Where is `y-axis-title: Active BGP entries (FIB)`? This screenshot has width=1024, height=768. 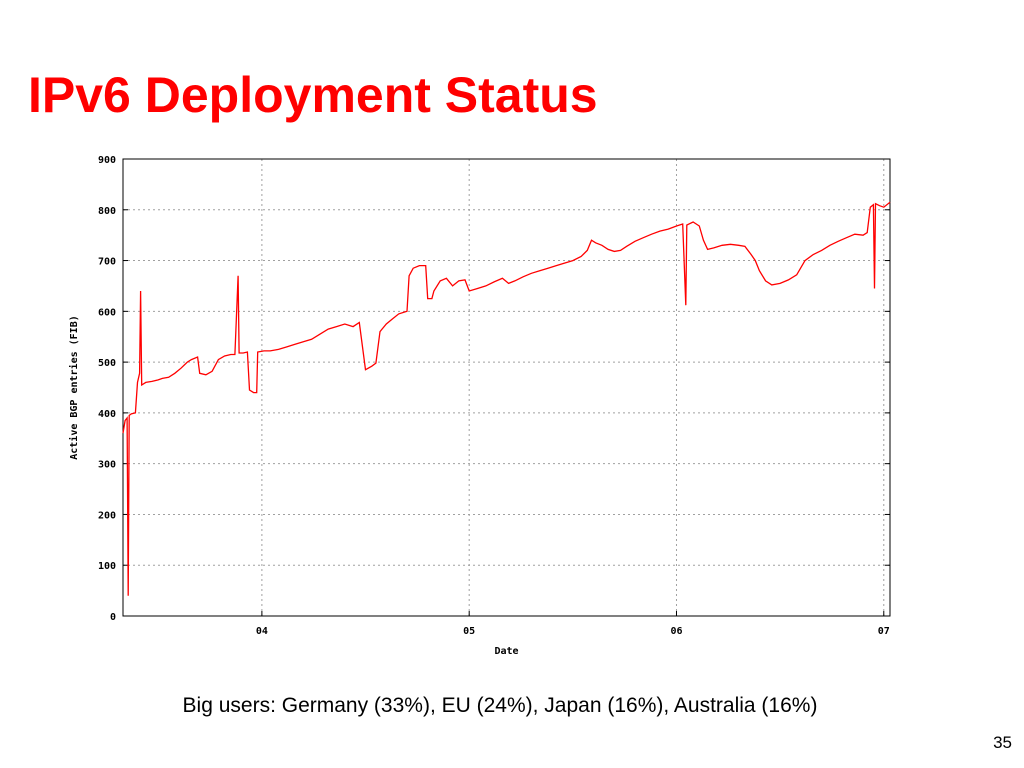 y-axis-title: Active BGP entries (FIB) is located at coordinates (74, 387).